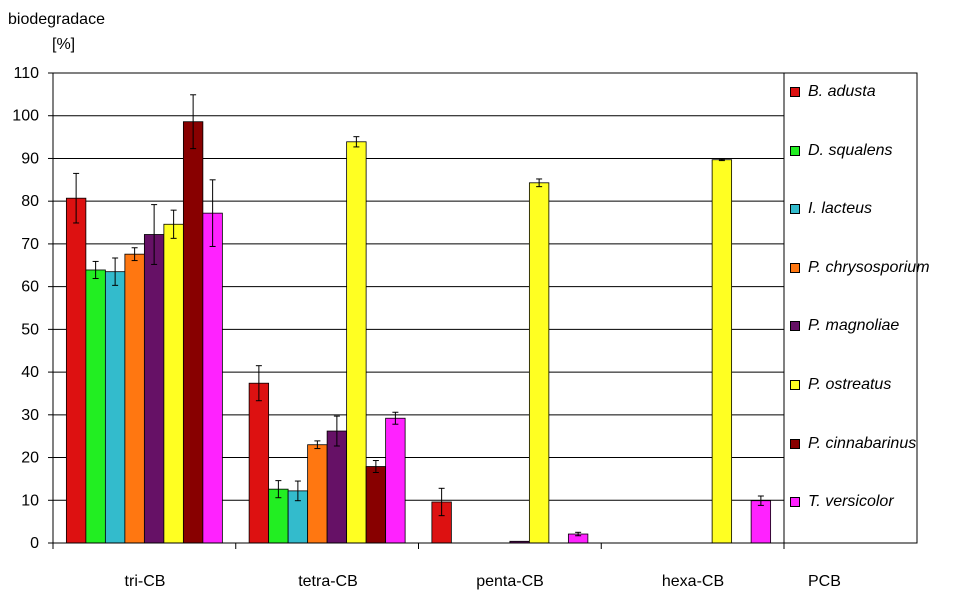  I want to click on legend-item: P. chrysosporium, so click(860, 268).